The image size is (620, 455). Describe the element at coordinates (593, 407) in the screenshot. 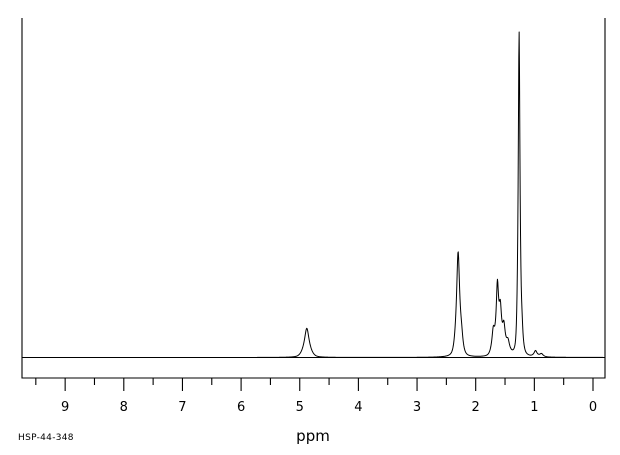

I see `axis-tick-label: 0` at that location.